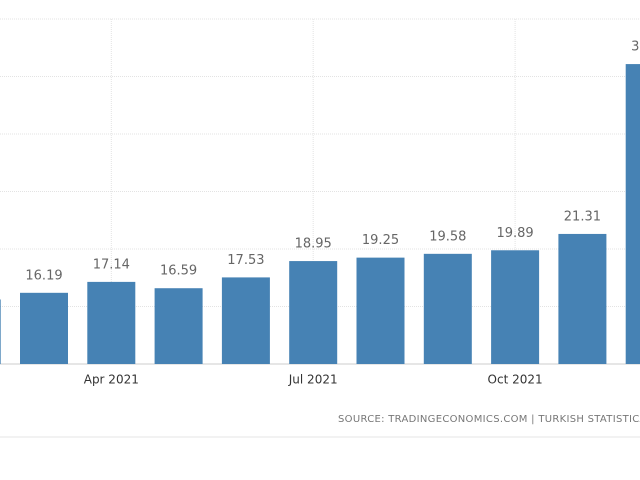 The width and height of the screenshot is (640, 480). What do you see at coordinates (313, 244) in the screenshot?
I see `value-label: 18.95` at bounding box center [313, 244].